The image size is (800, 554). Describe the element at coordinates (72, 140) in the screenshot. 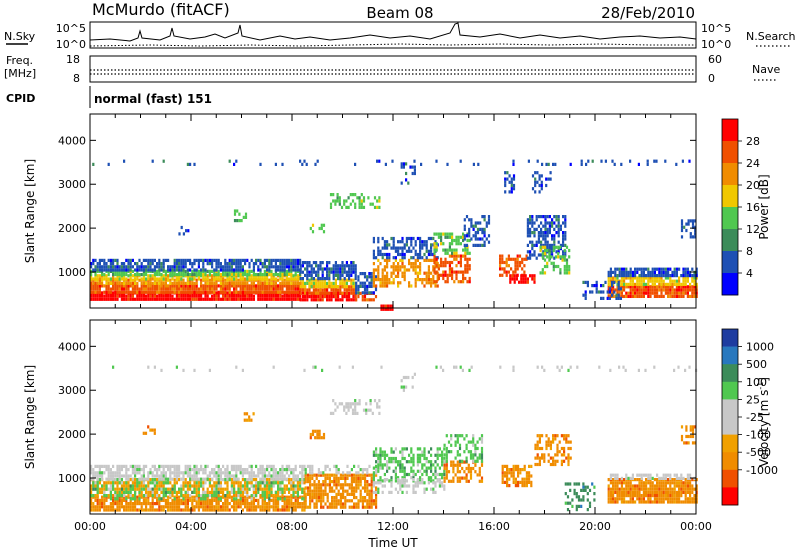

I see `power-y-tick-label: 4000` at that location.